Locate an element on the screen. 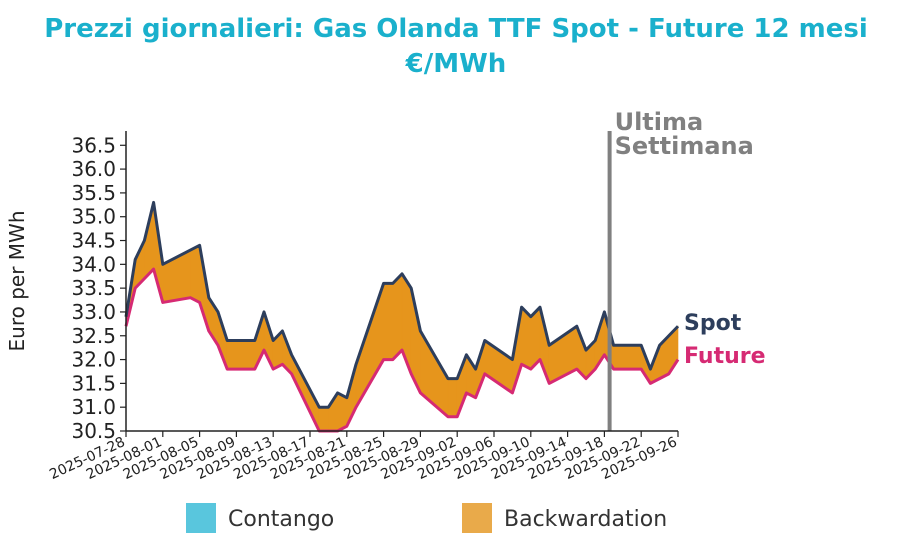 The width and height of the screenshot is (903, 538). legend-label-contango: Contango is located at coordinates (281, 519).